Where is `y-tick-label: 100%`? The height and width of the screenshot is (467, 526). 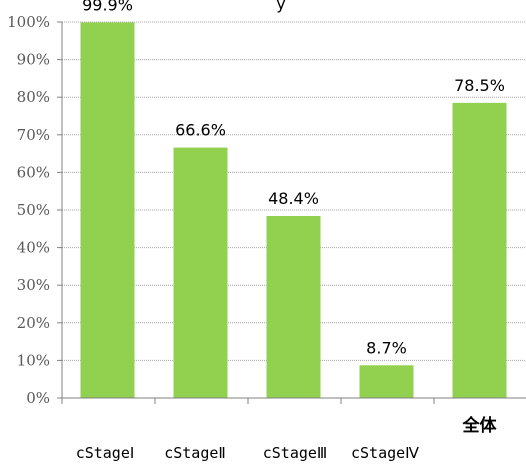
y-tick-label: 100% is located at coordinates (28, 22).